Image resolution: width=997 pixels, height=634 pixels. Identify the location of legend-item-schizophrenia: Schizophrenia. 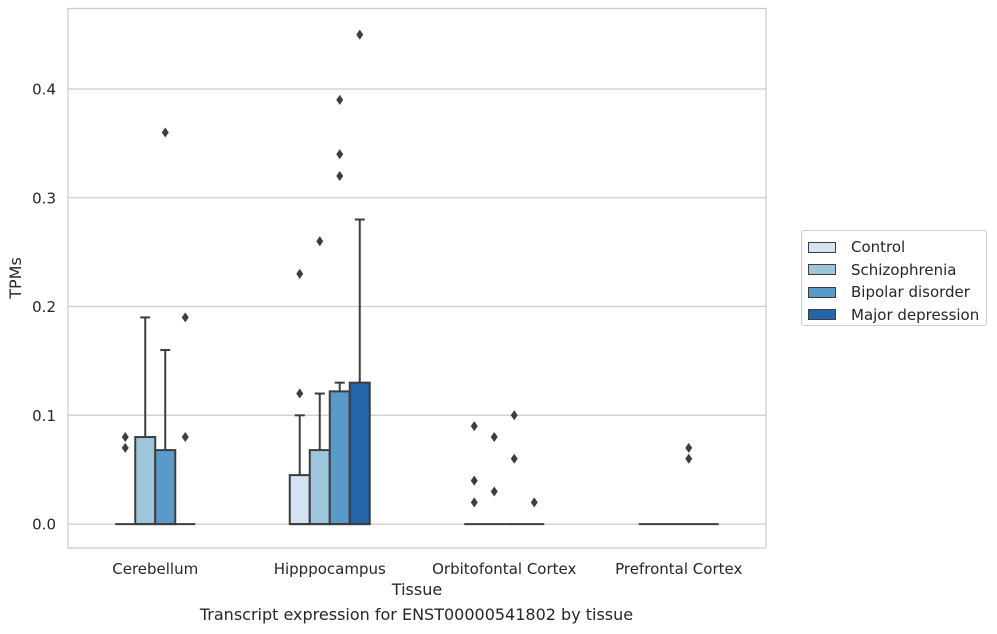
(897, 270).